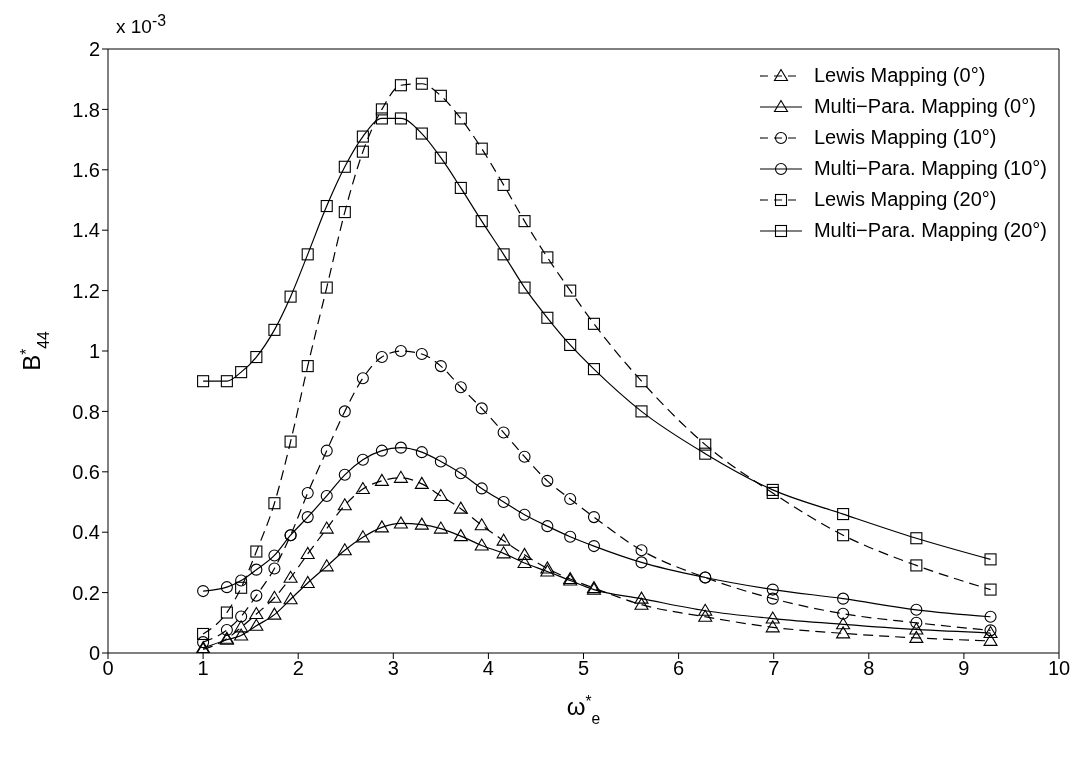  I want to click on x-tick-label: 8, so click(869, 668).